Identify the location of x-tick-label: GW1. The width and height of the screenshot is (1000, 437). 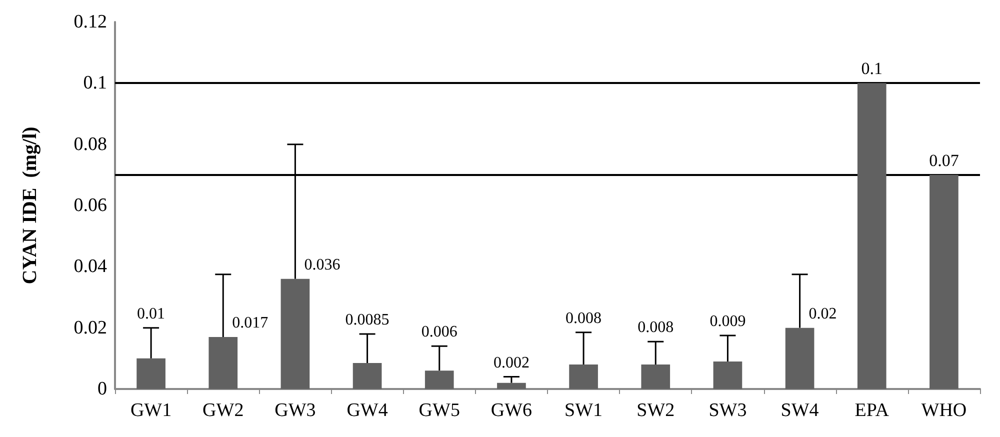
(151, 410).